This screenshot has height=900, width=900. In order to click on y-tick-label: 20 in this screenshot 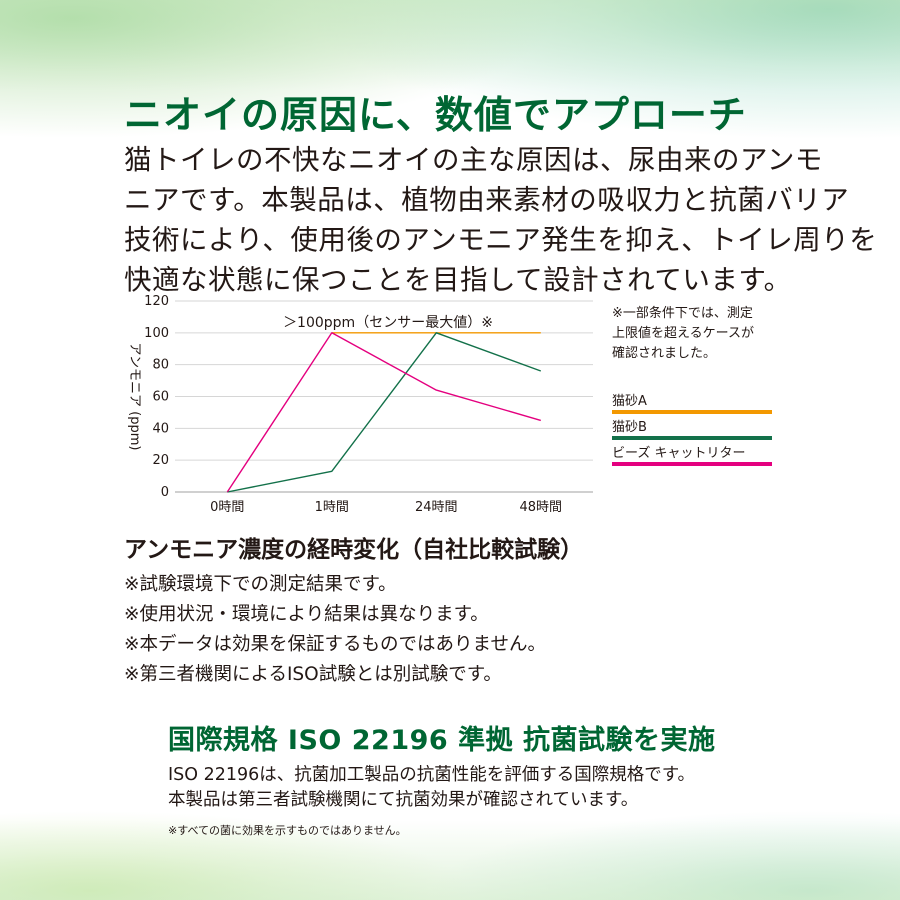, I will do `click(160, 460)`.